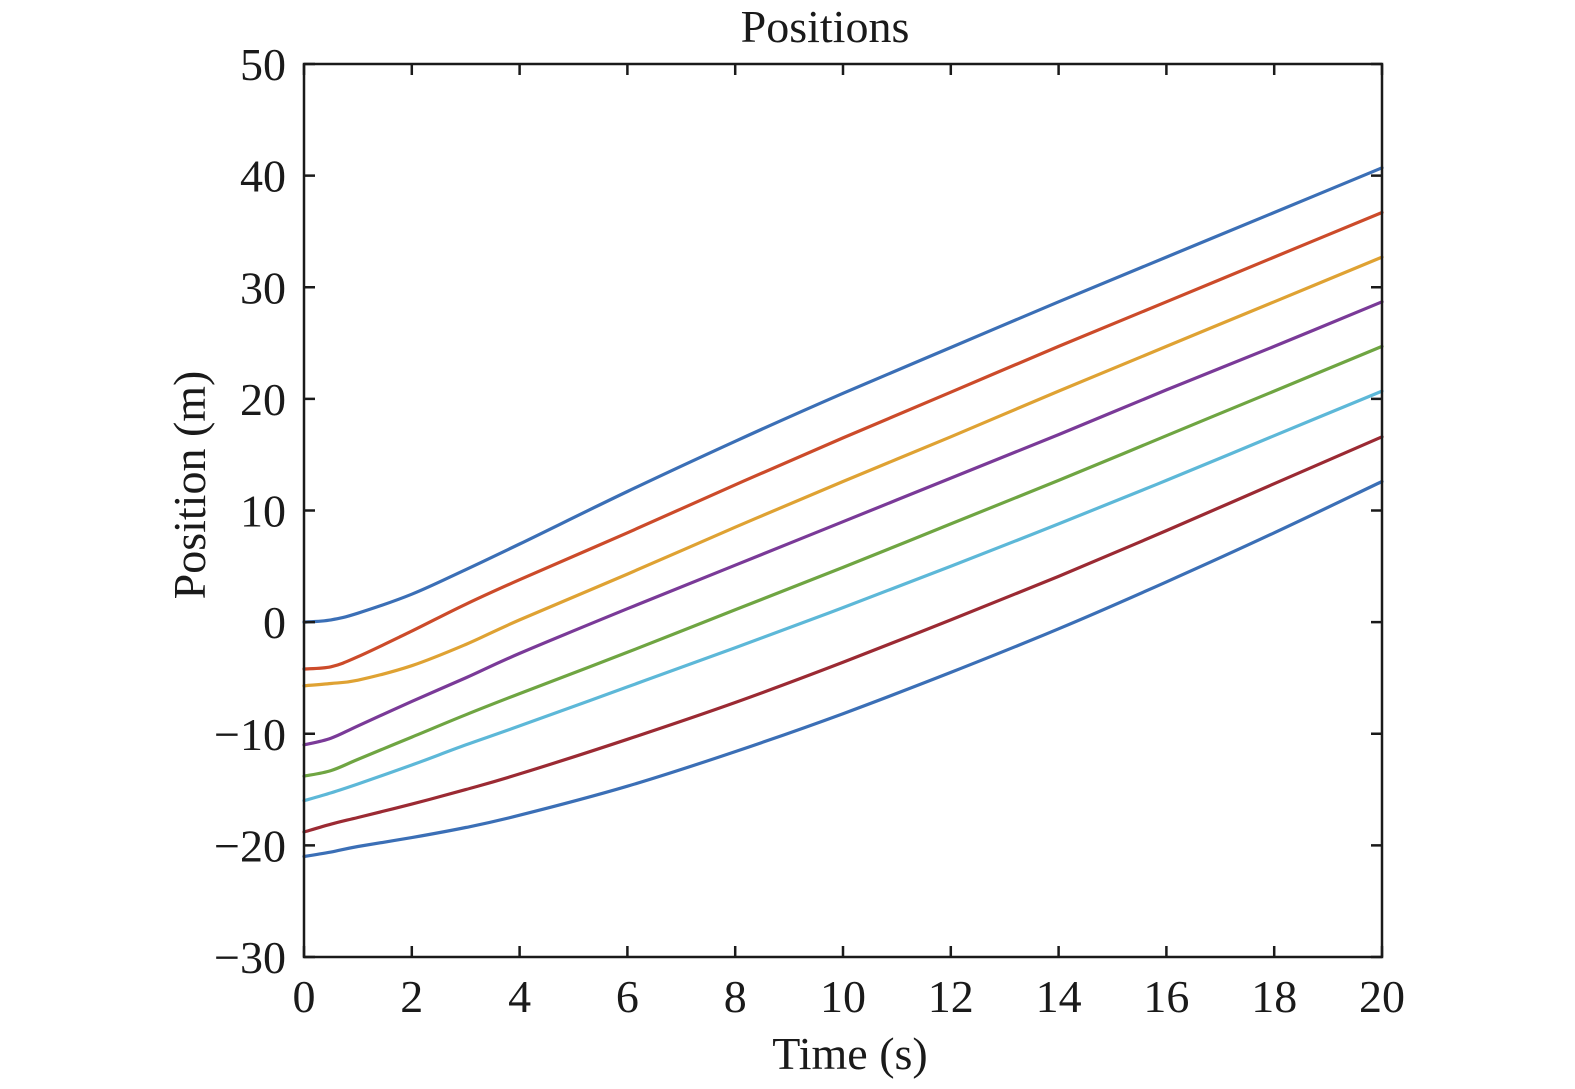 This screenshot has width=1575, height=1089. What do you see at coordinates (263, 511) in the screenshot?
I see `y-tick-label: 10` at bounding box center [263, 511].